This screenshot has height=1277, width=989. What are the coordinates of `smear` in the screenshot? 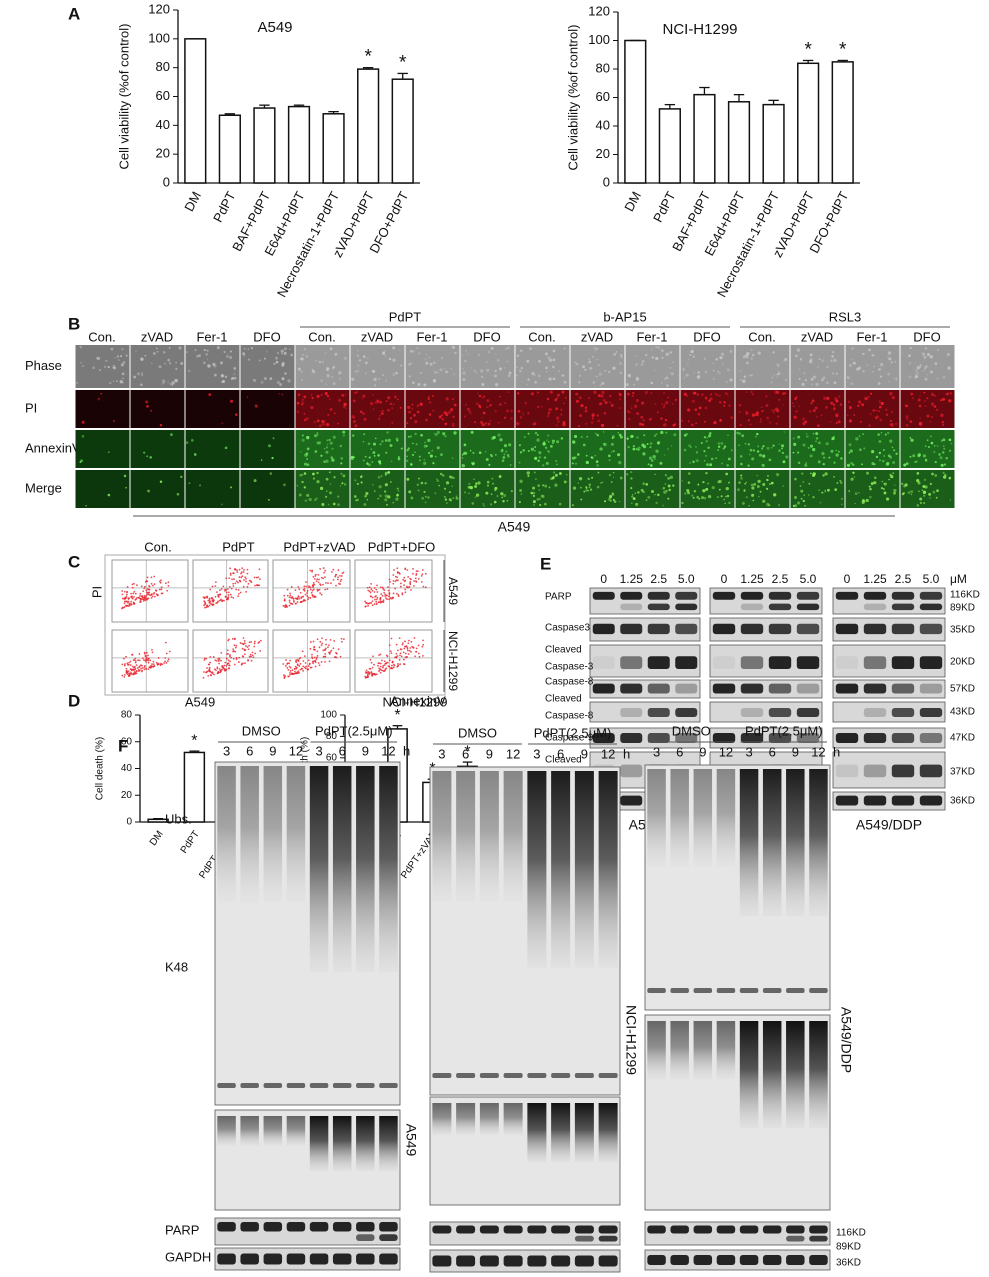 It's located at (365, 1143).